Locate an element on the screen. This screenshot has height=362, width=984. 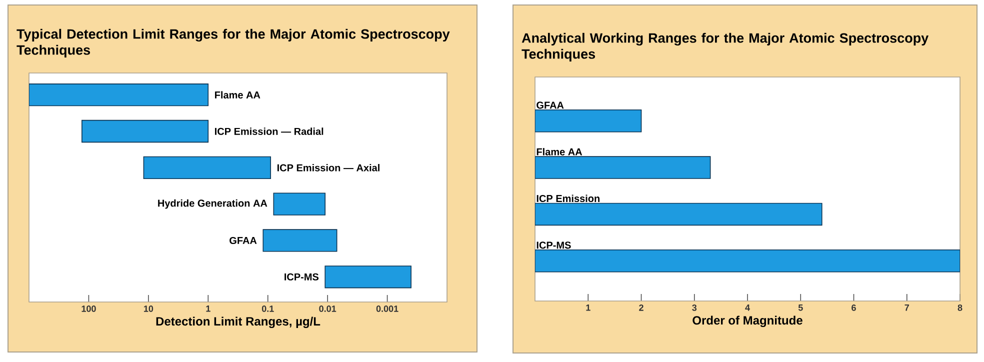
x-tick-label: 7 is located at coordinates (906, 307).